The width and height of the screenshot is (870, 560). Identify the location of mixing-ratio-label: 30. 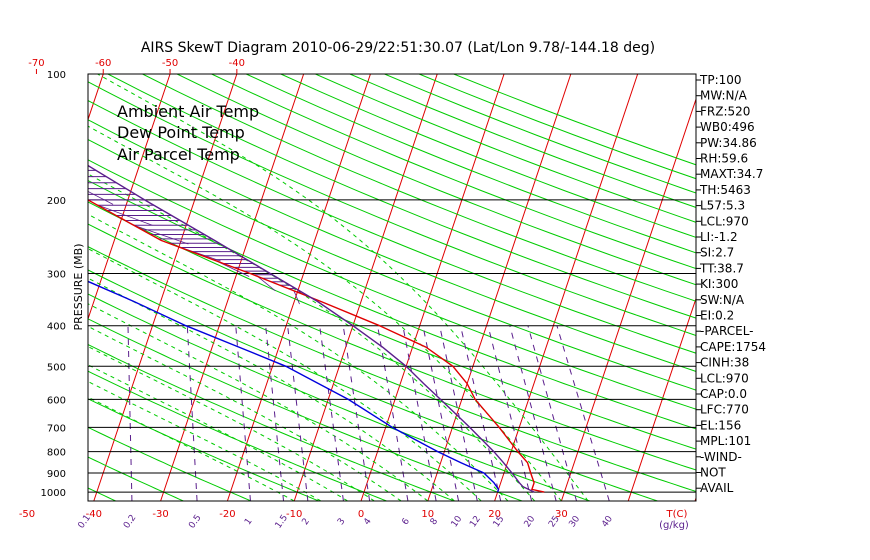
(574, 521).